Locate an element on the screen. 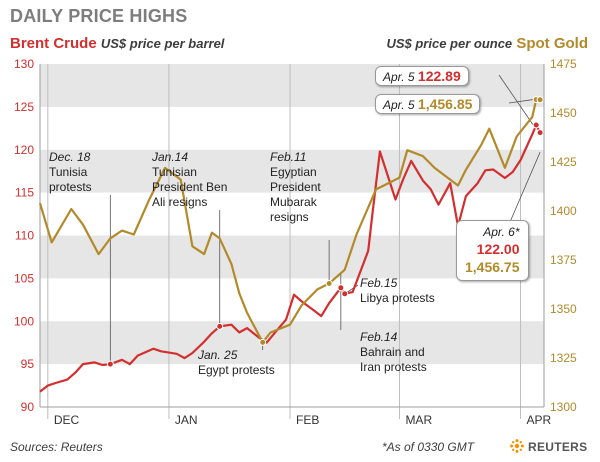 The height and width of the screenshot is (462, 600). annotation-feb14: Feb.14 Bahrain and Iran protests is located at coordinates (393, 352).